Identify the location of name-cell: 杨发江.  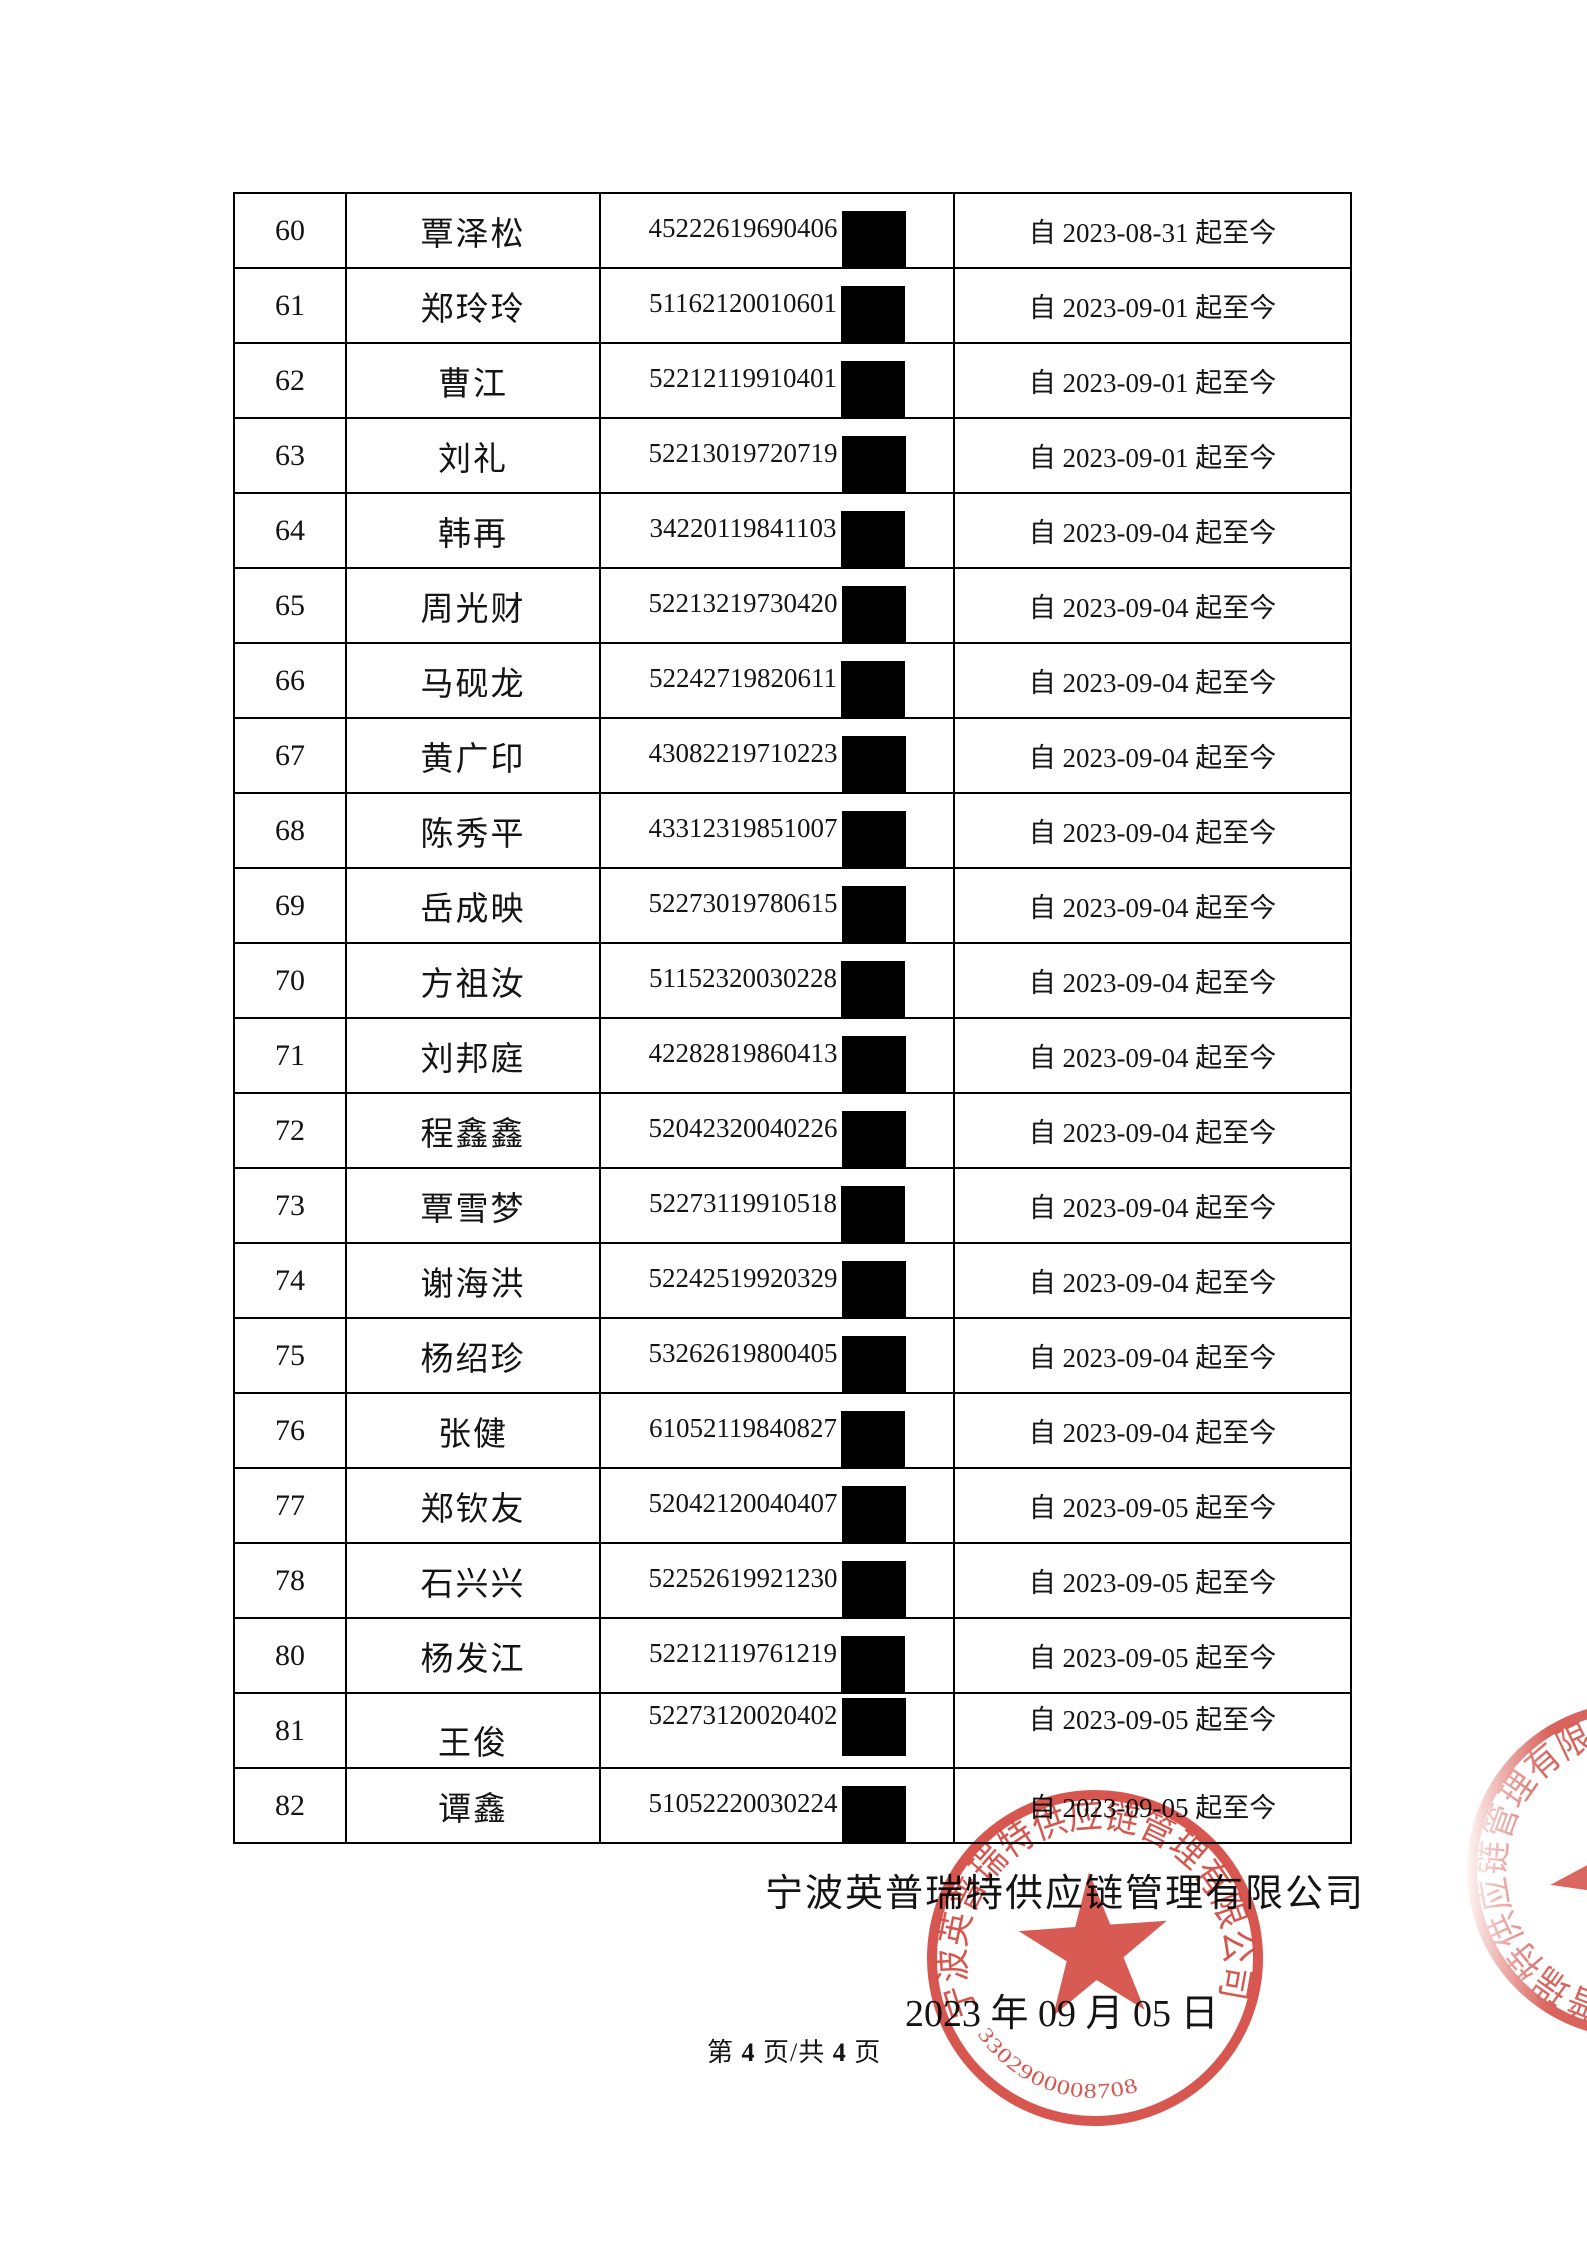
(473, 1655).